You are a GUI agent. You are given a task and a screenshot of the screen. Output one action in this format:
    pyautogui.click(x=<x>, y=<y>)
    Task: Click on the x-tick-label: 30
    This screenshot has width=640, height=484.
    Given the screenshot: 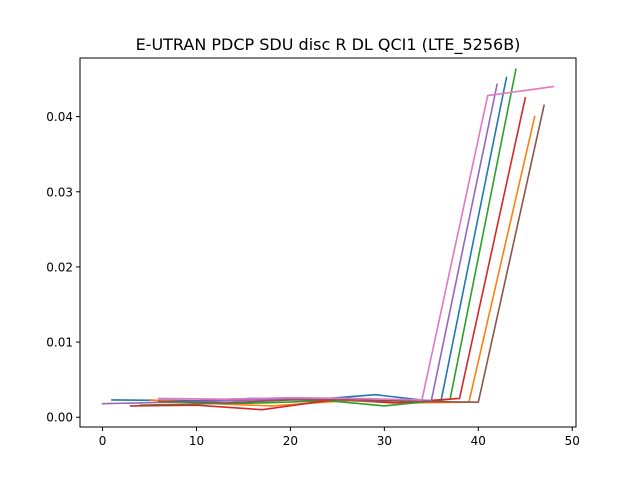 What is the action you would take?
    pyautogui.click(x=384, y=441)
    